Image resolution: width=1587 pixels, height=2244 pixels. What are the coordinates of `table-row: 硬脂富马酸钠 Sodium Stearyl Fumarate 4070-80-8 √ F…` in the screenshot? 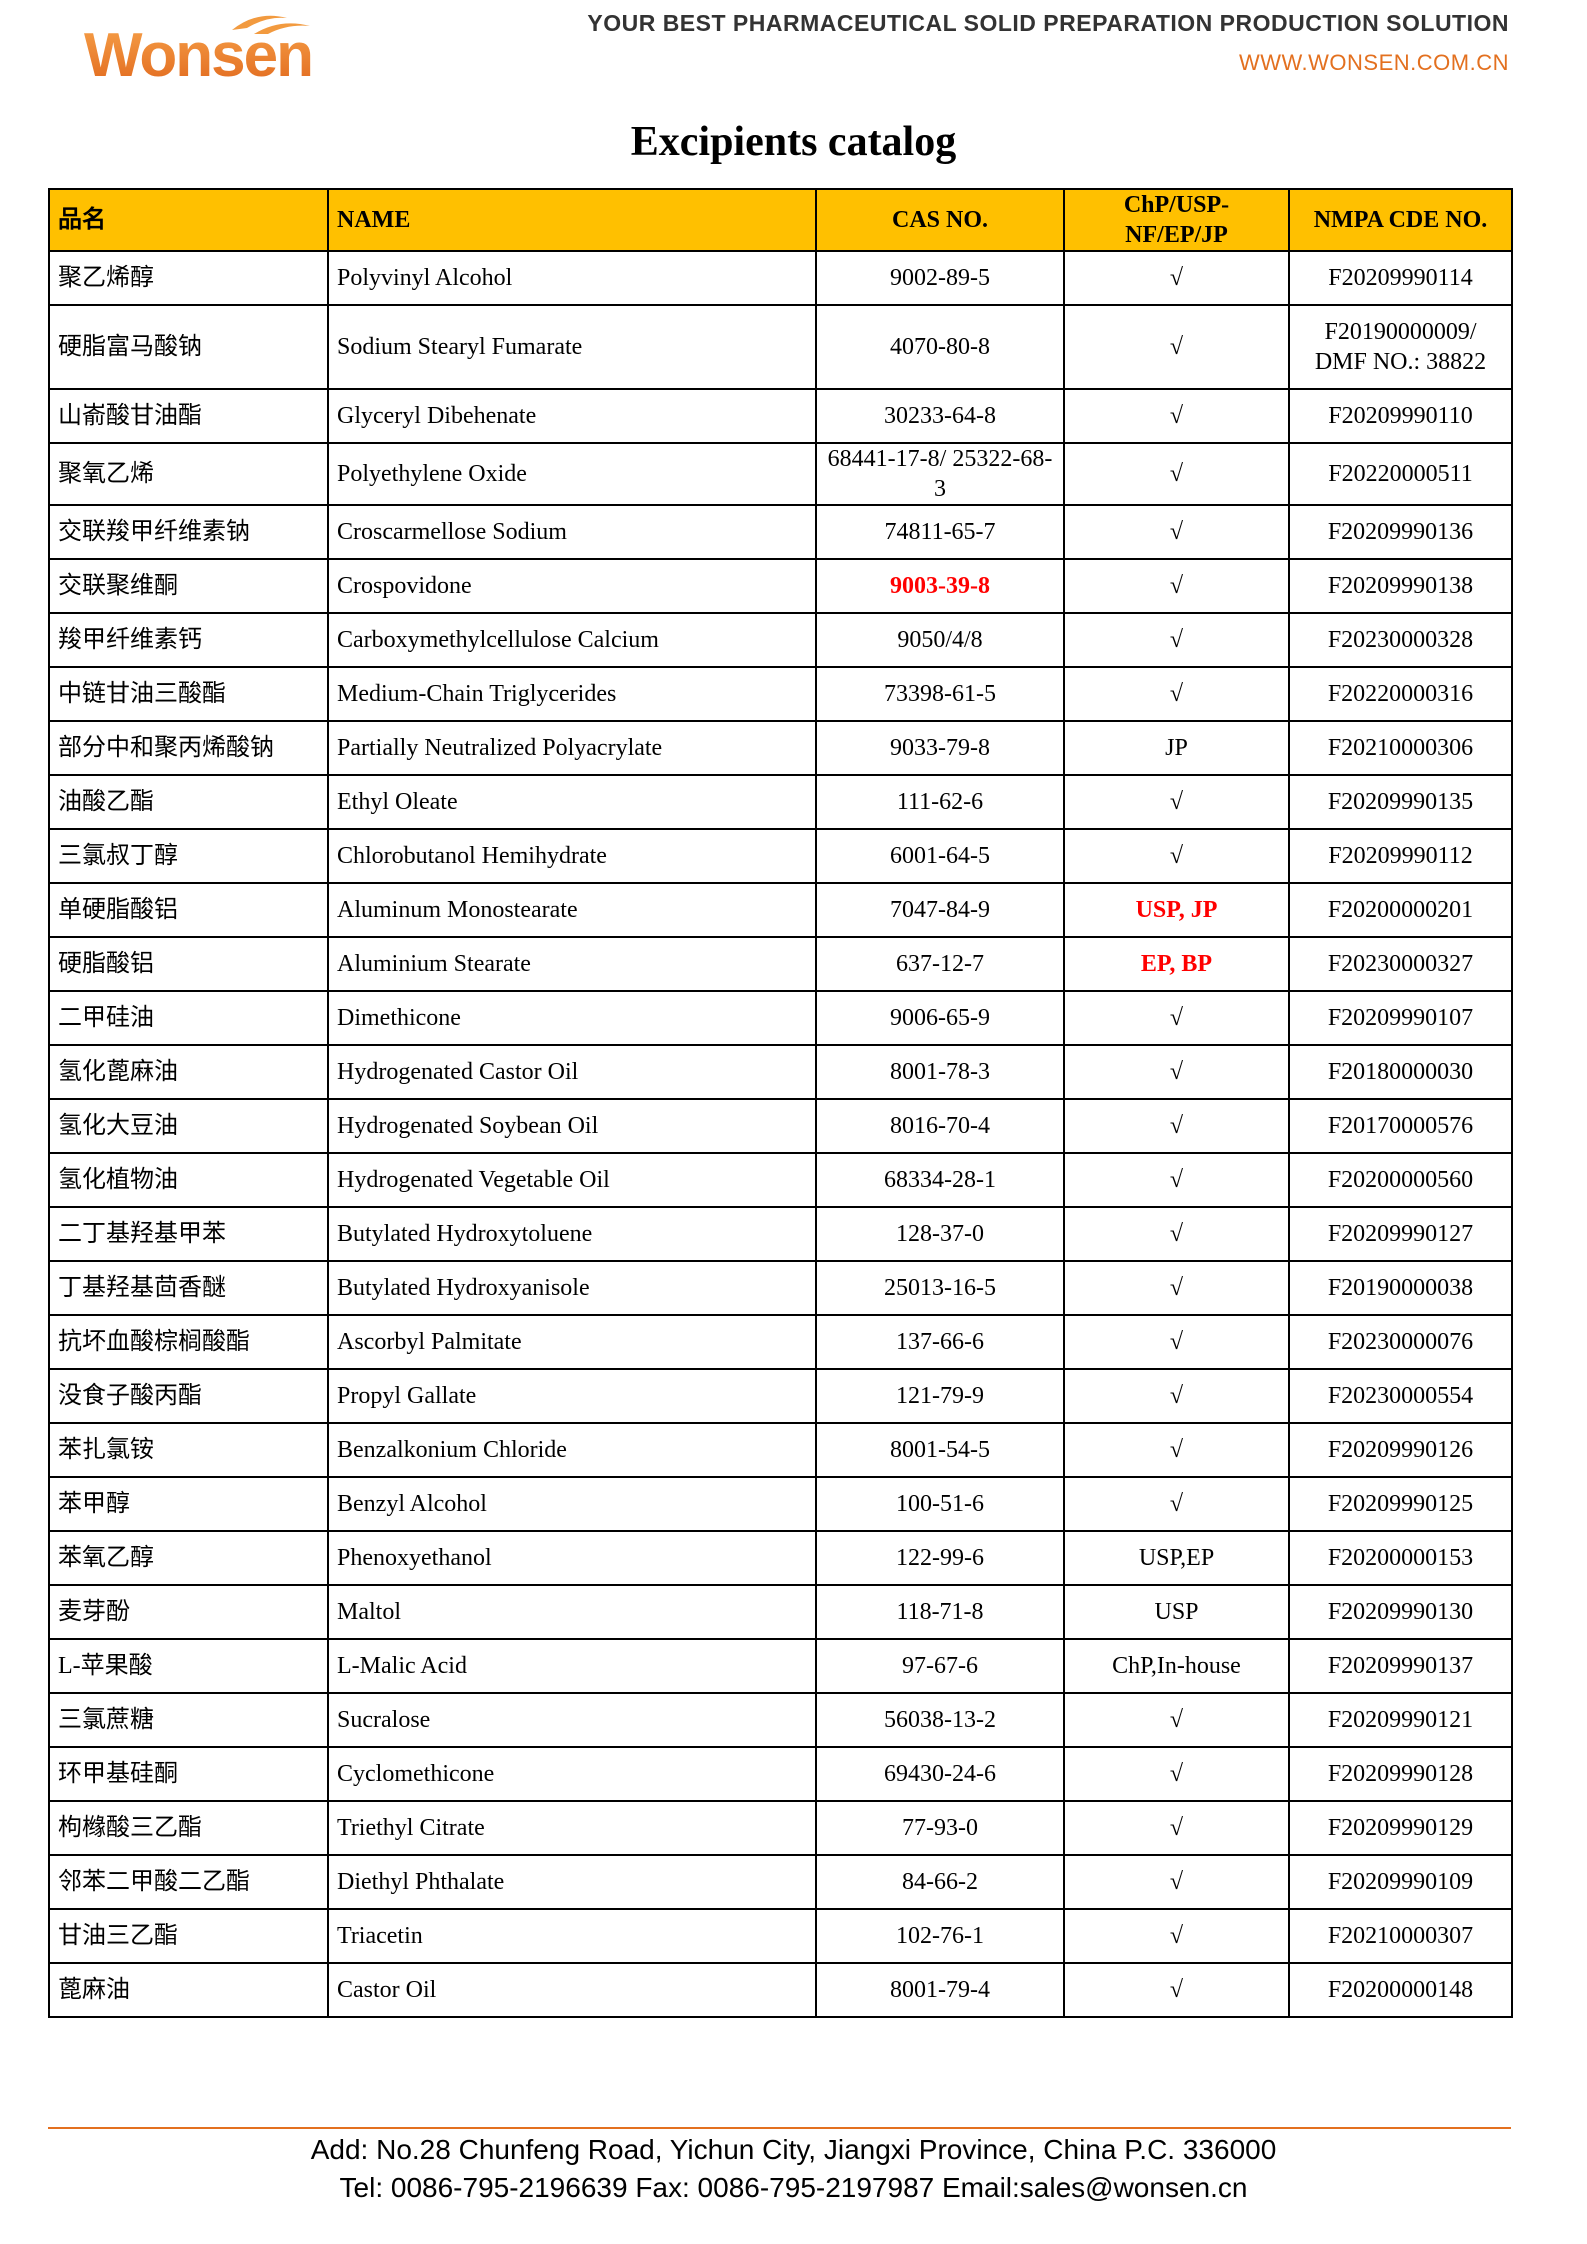 It's located at (780, 347).